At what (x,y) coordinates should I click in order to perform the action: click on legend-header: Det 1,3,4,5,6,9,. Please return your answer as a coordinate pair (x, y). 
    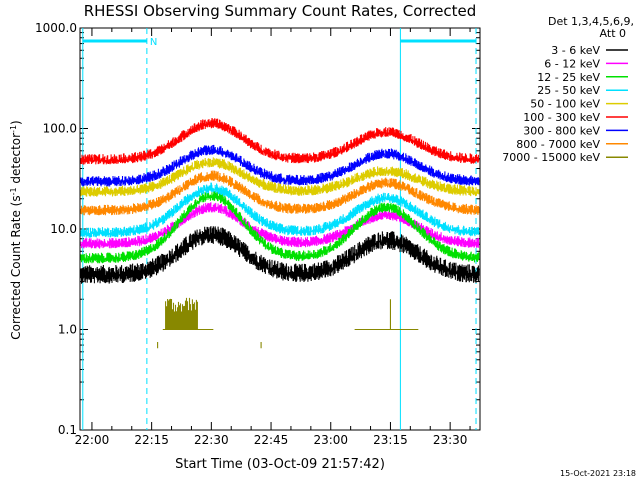
    Looking at the image, I should click on (591, 21).